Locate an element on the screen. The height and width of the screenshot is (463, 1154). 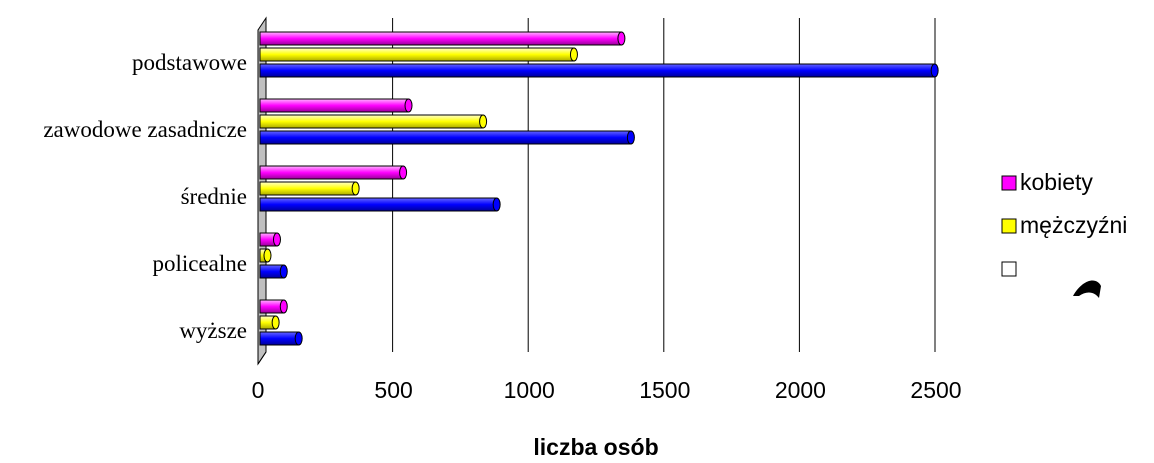
decorative-mark is located at coordinates (1087, 289).